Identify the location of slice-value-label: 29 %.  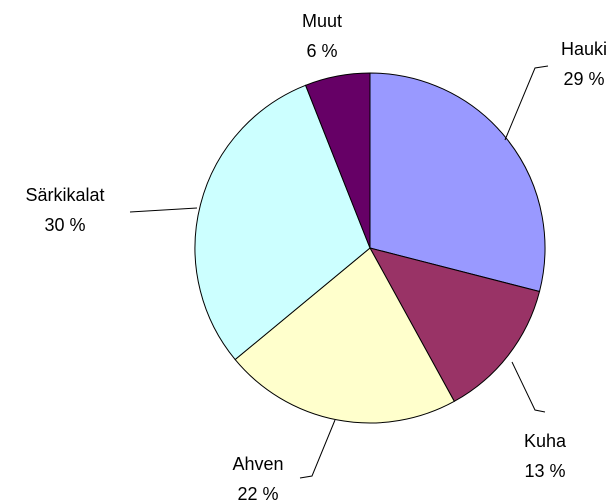
(583, 79).